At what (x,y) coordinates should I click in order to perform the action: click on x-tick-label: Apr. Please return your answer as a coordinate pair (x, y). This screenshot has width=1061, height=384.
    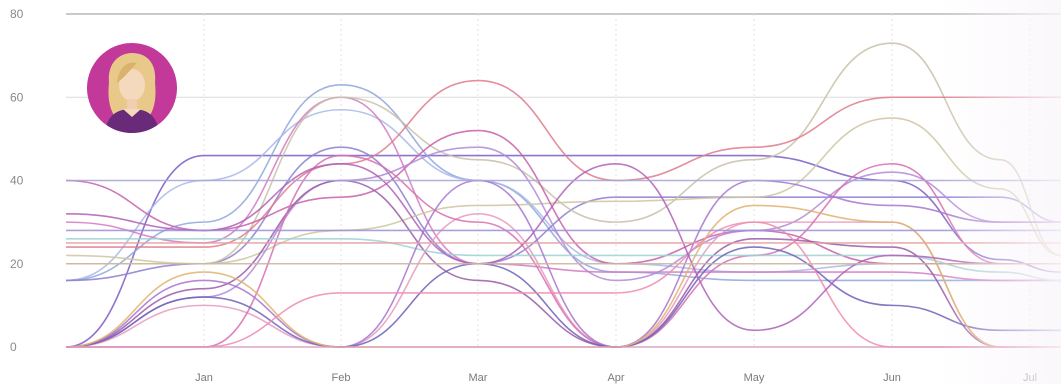
    Looking at the image, I should click on (615, 378).